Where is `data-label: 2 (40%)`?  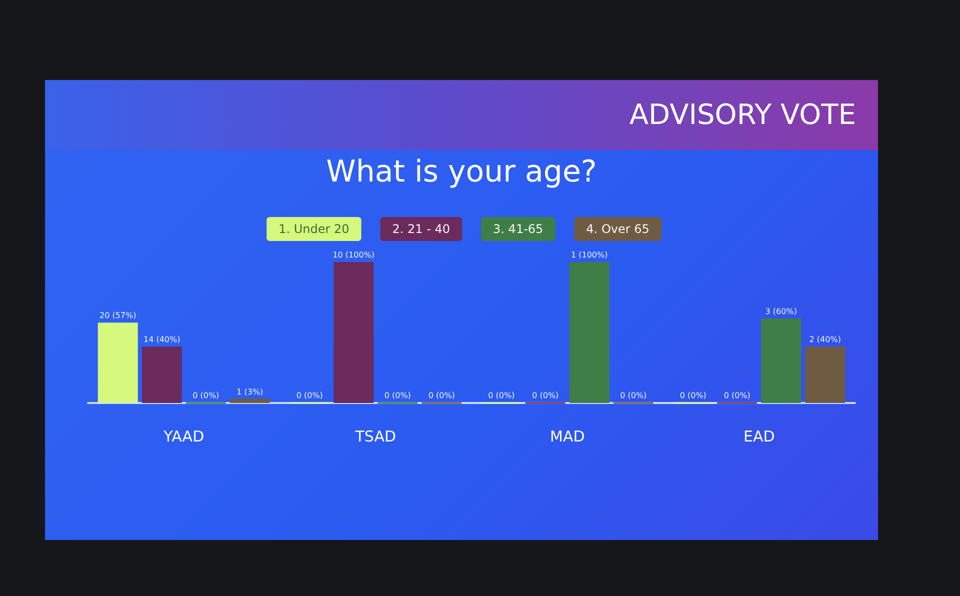
data-label: 2 (40%) is located at coordinates (825, 339).